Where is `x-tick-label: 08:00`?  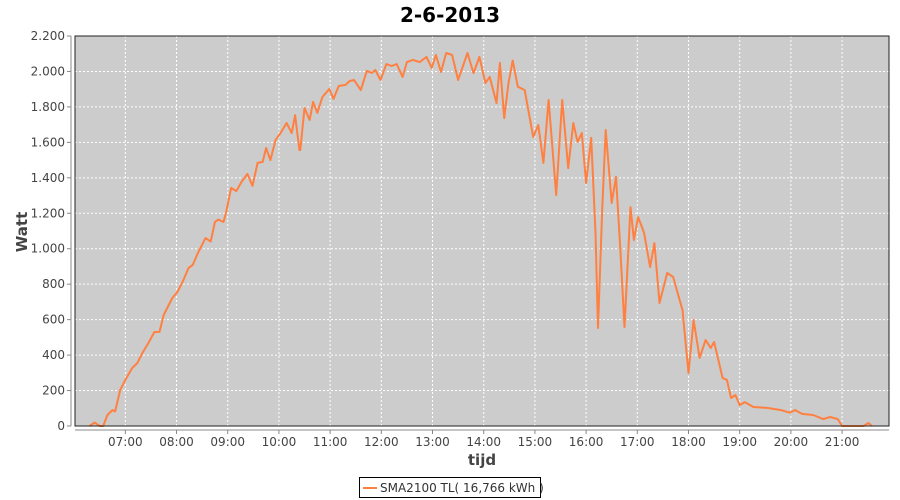
x-tick-label: 08:00 is located at coordinates (176, 442).